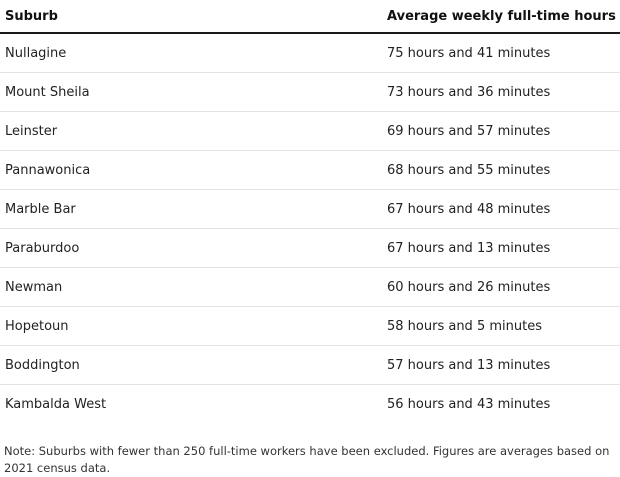  What do you see at coordinates (501, 326) in the screenshot?
I see `hours-cell: 58 hours and 5 minutes` at bounding box center [501, 326].